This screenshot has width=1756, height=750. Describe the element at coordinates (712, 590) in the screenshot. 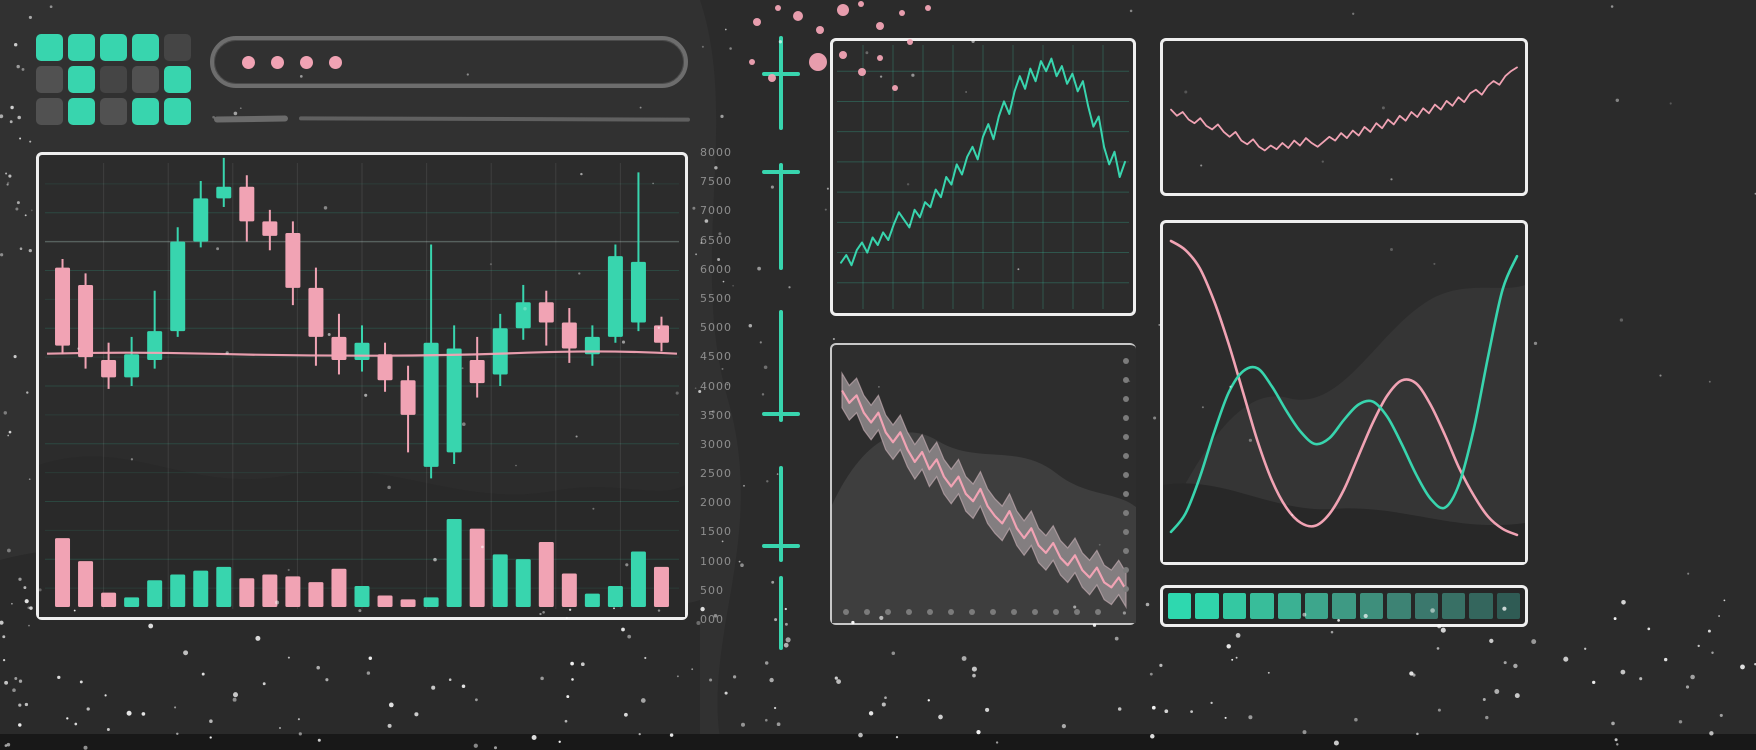

I see `price-axis-label: 500` at that location.